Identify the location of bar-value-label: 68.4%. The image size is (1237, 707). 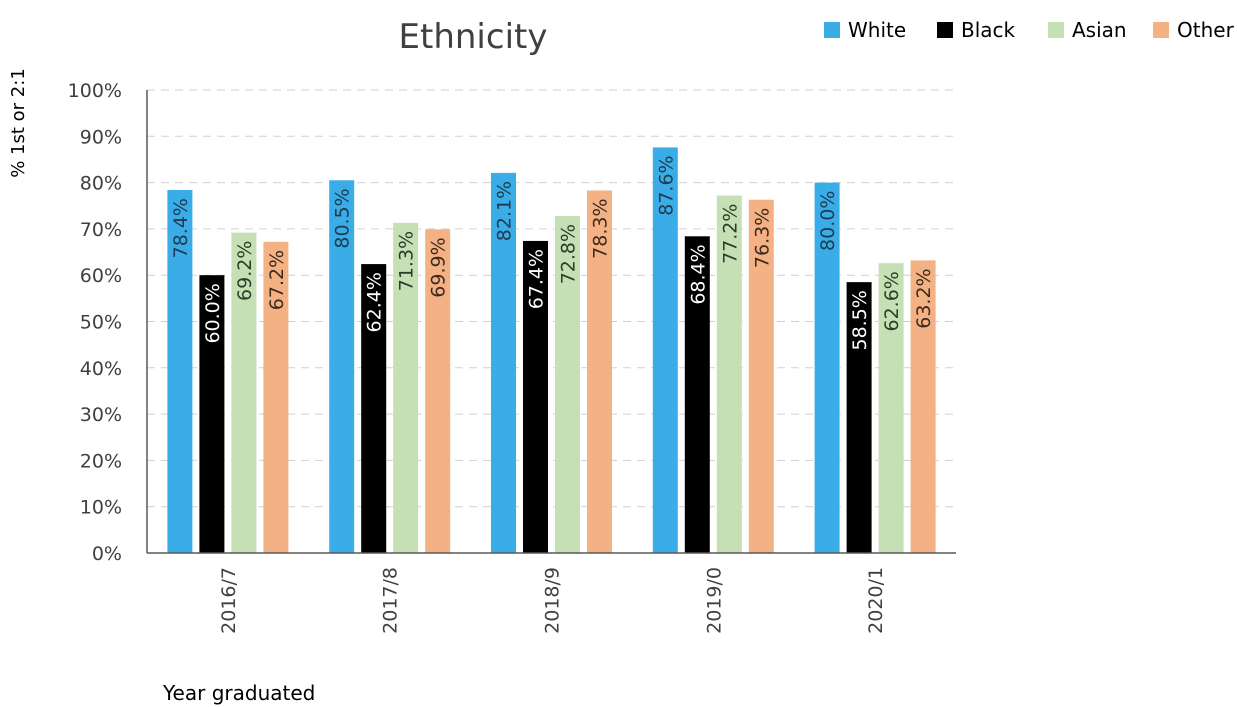
(698, 274).